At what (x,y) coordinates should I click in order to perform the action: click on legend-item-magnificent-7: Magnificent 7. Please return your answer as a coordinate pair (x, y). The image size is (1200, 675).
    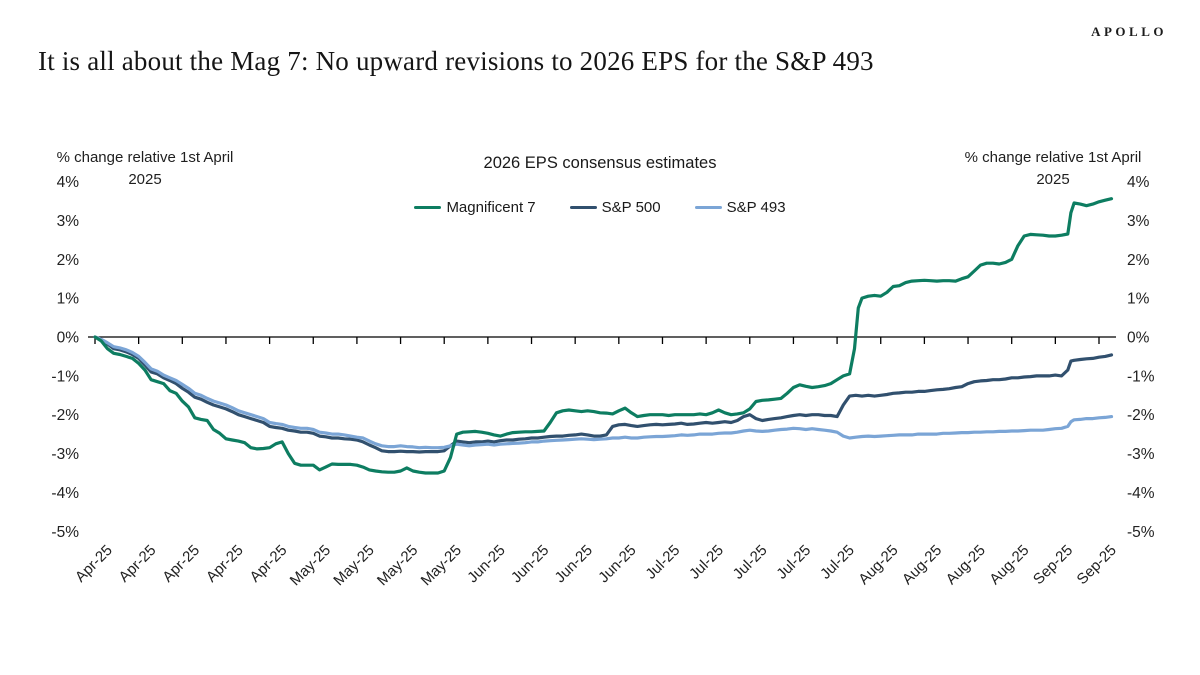
    Looking at the image, I should click on (475, 207).